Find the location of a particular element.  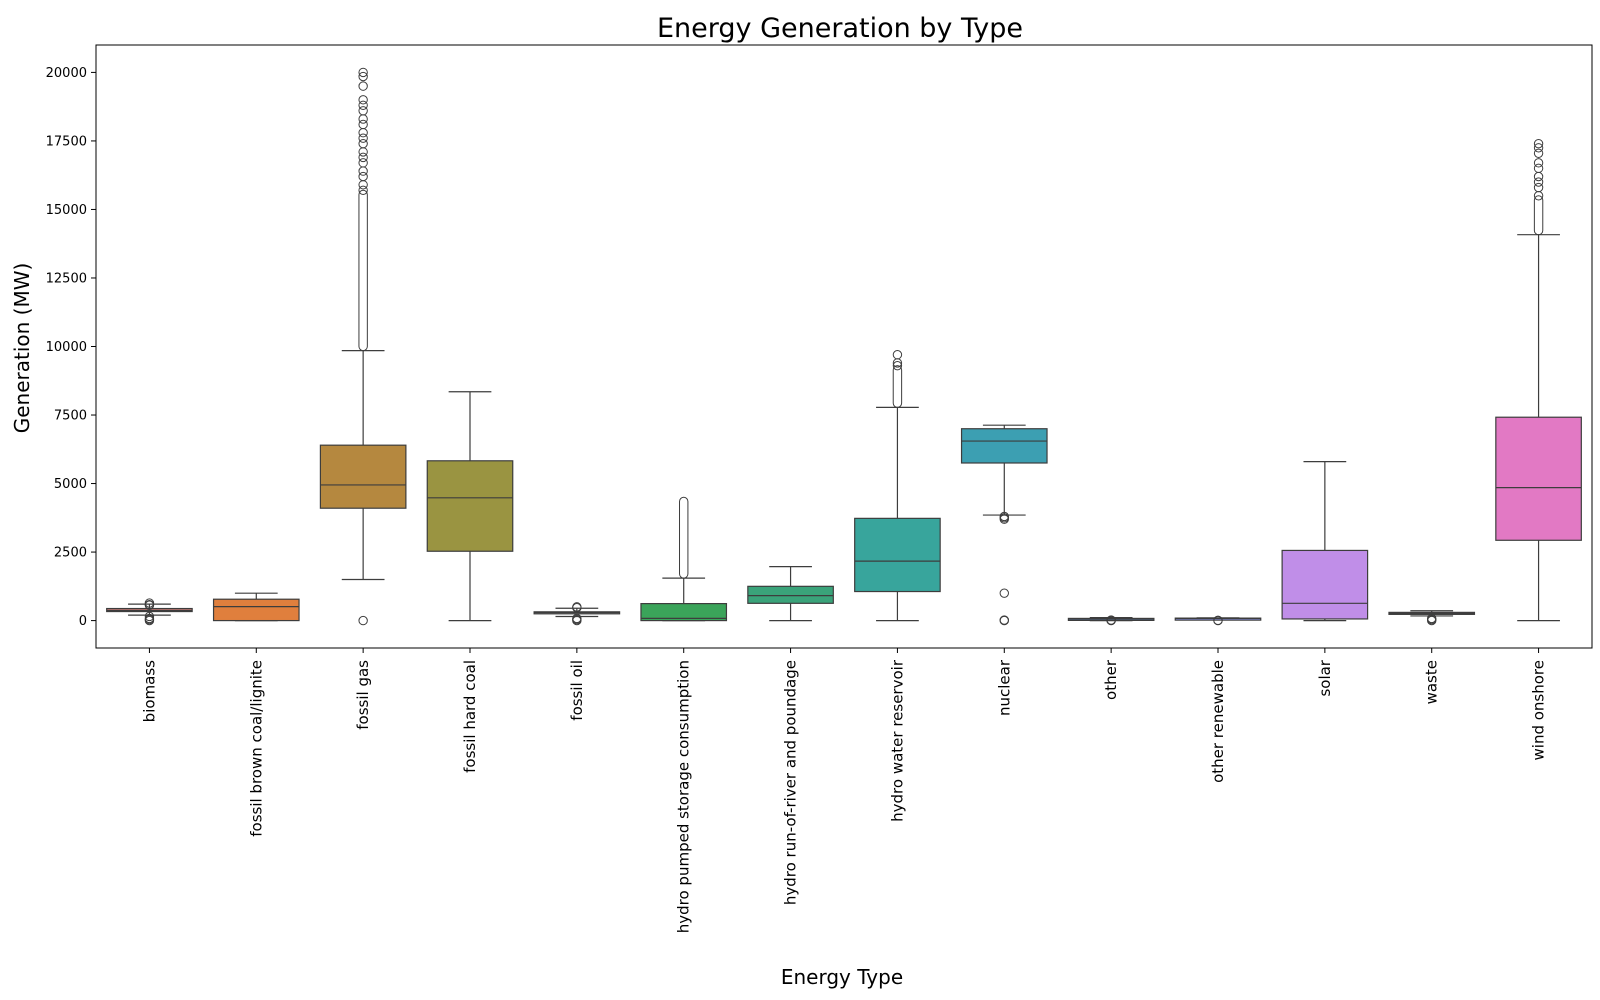

y-tick-label: 12500 is located at coordinates (66, 278).